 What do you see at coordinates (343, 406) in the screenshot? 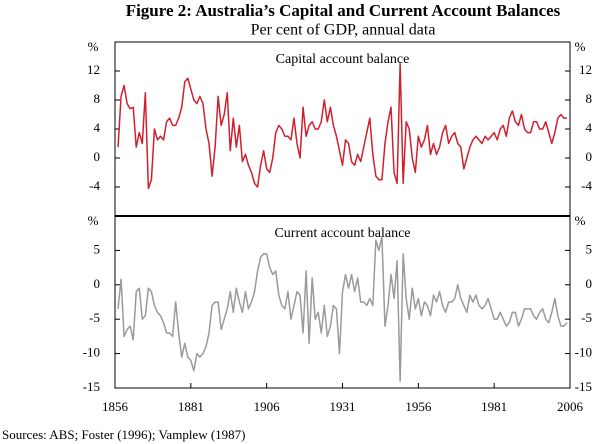
I see `x-tick-label: 1931` at bounding box center [343, 406].